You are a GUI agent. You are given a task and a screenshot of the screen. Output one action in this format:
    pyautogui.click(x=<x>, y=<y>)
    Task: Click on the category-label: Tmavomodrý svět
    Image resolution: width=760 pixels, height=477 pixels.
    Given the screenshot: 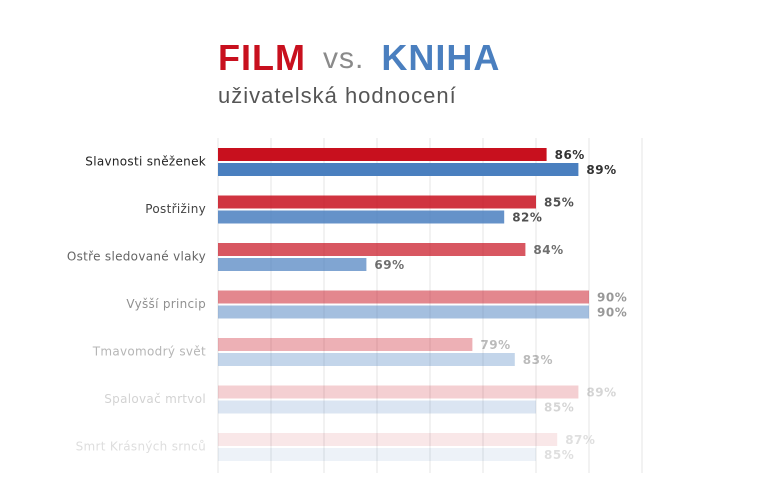 What is the action you would take?
    pyautogui.click(x=149, y=352)
    